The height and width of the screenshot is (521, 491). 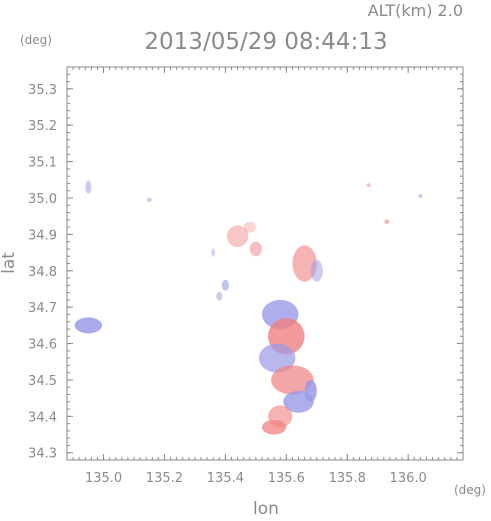 What do you see at coordinates (9, 263) in the screenshot?
I see `y-axis-title: lat` at bounding box center [9, 263].